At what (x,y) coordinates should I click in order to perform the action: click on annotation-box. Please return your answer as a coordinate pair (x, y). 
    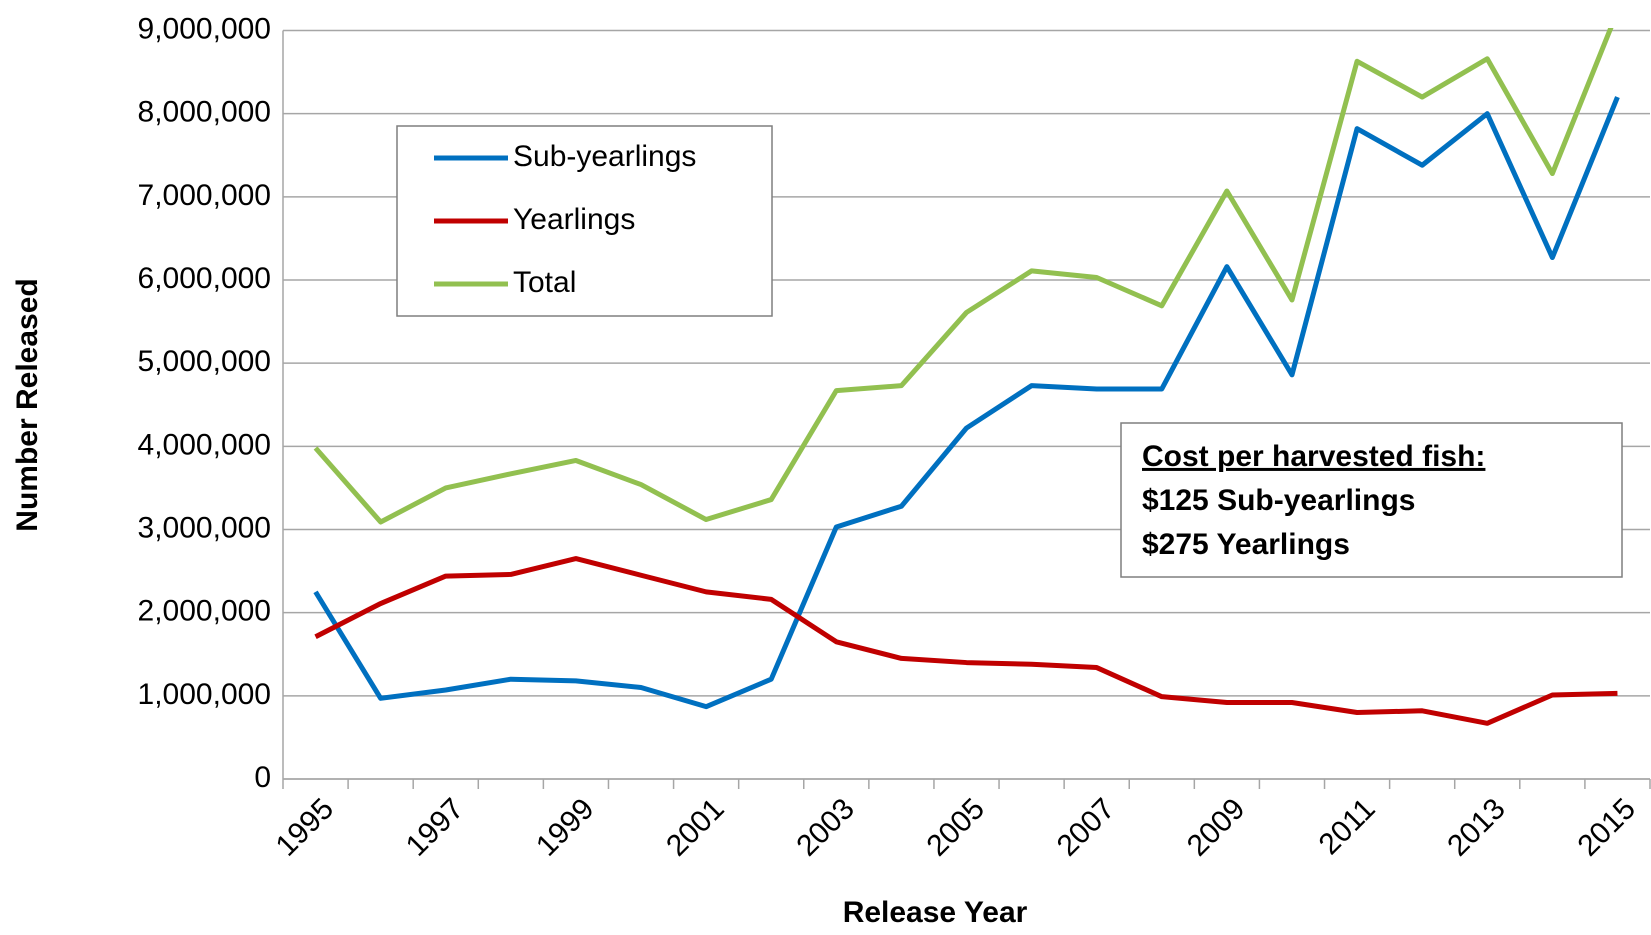
    Looking at the image, I should click on (1371, 500).